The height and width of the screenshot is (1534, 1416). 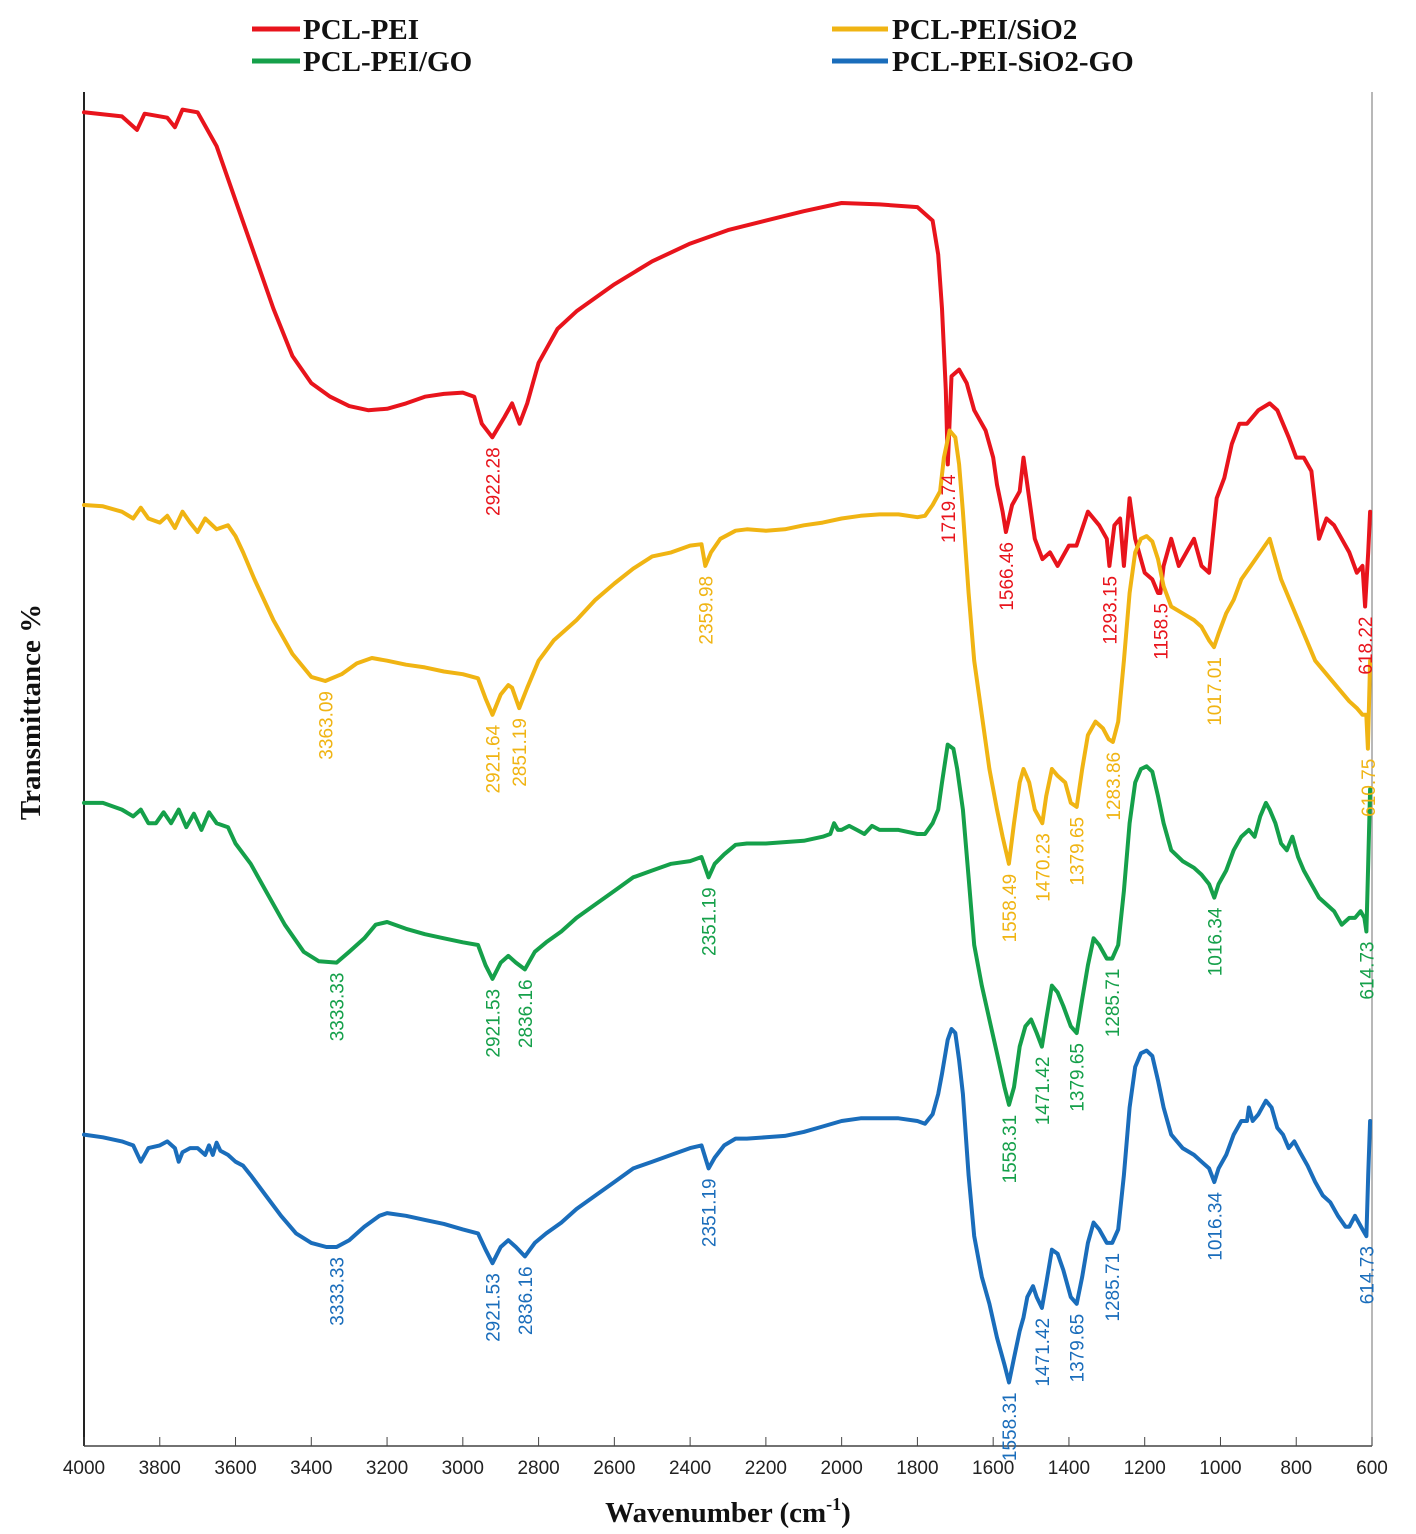 I want to click on x-axis-title-sup: -1, so click(x=833, y=1504).